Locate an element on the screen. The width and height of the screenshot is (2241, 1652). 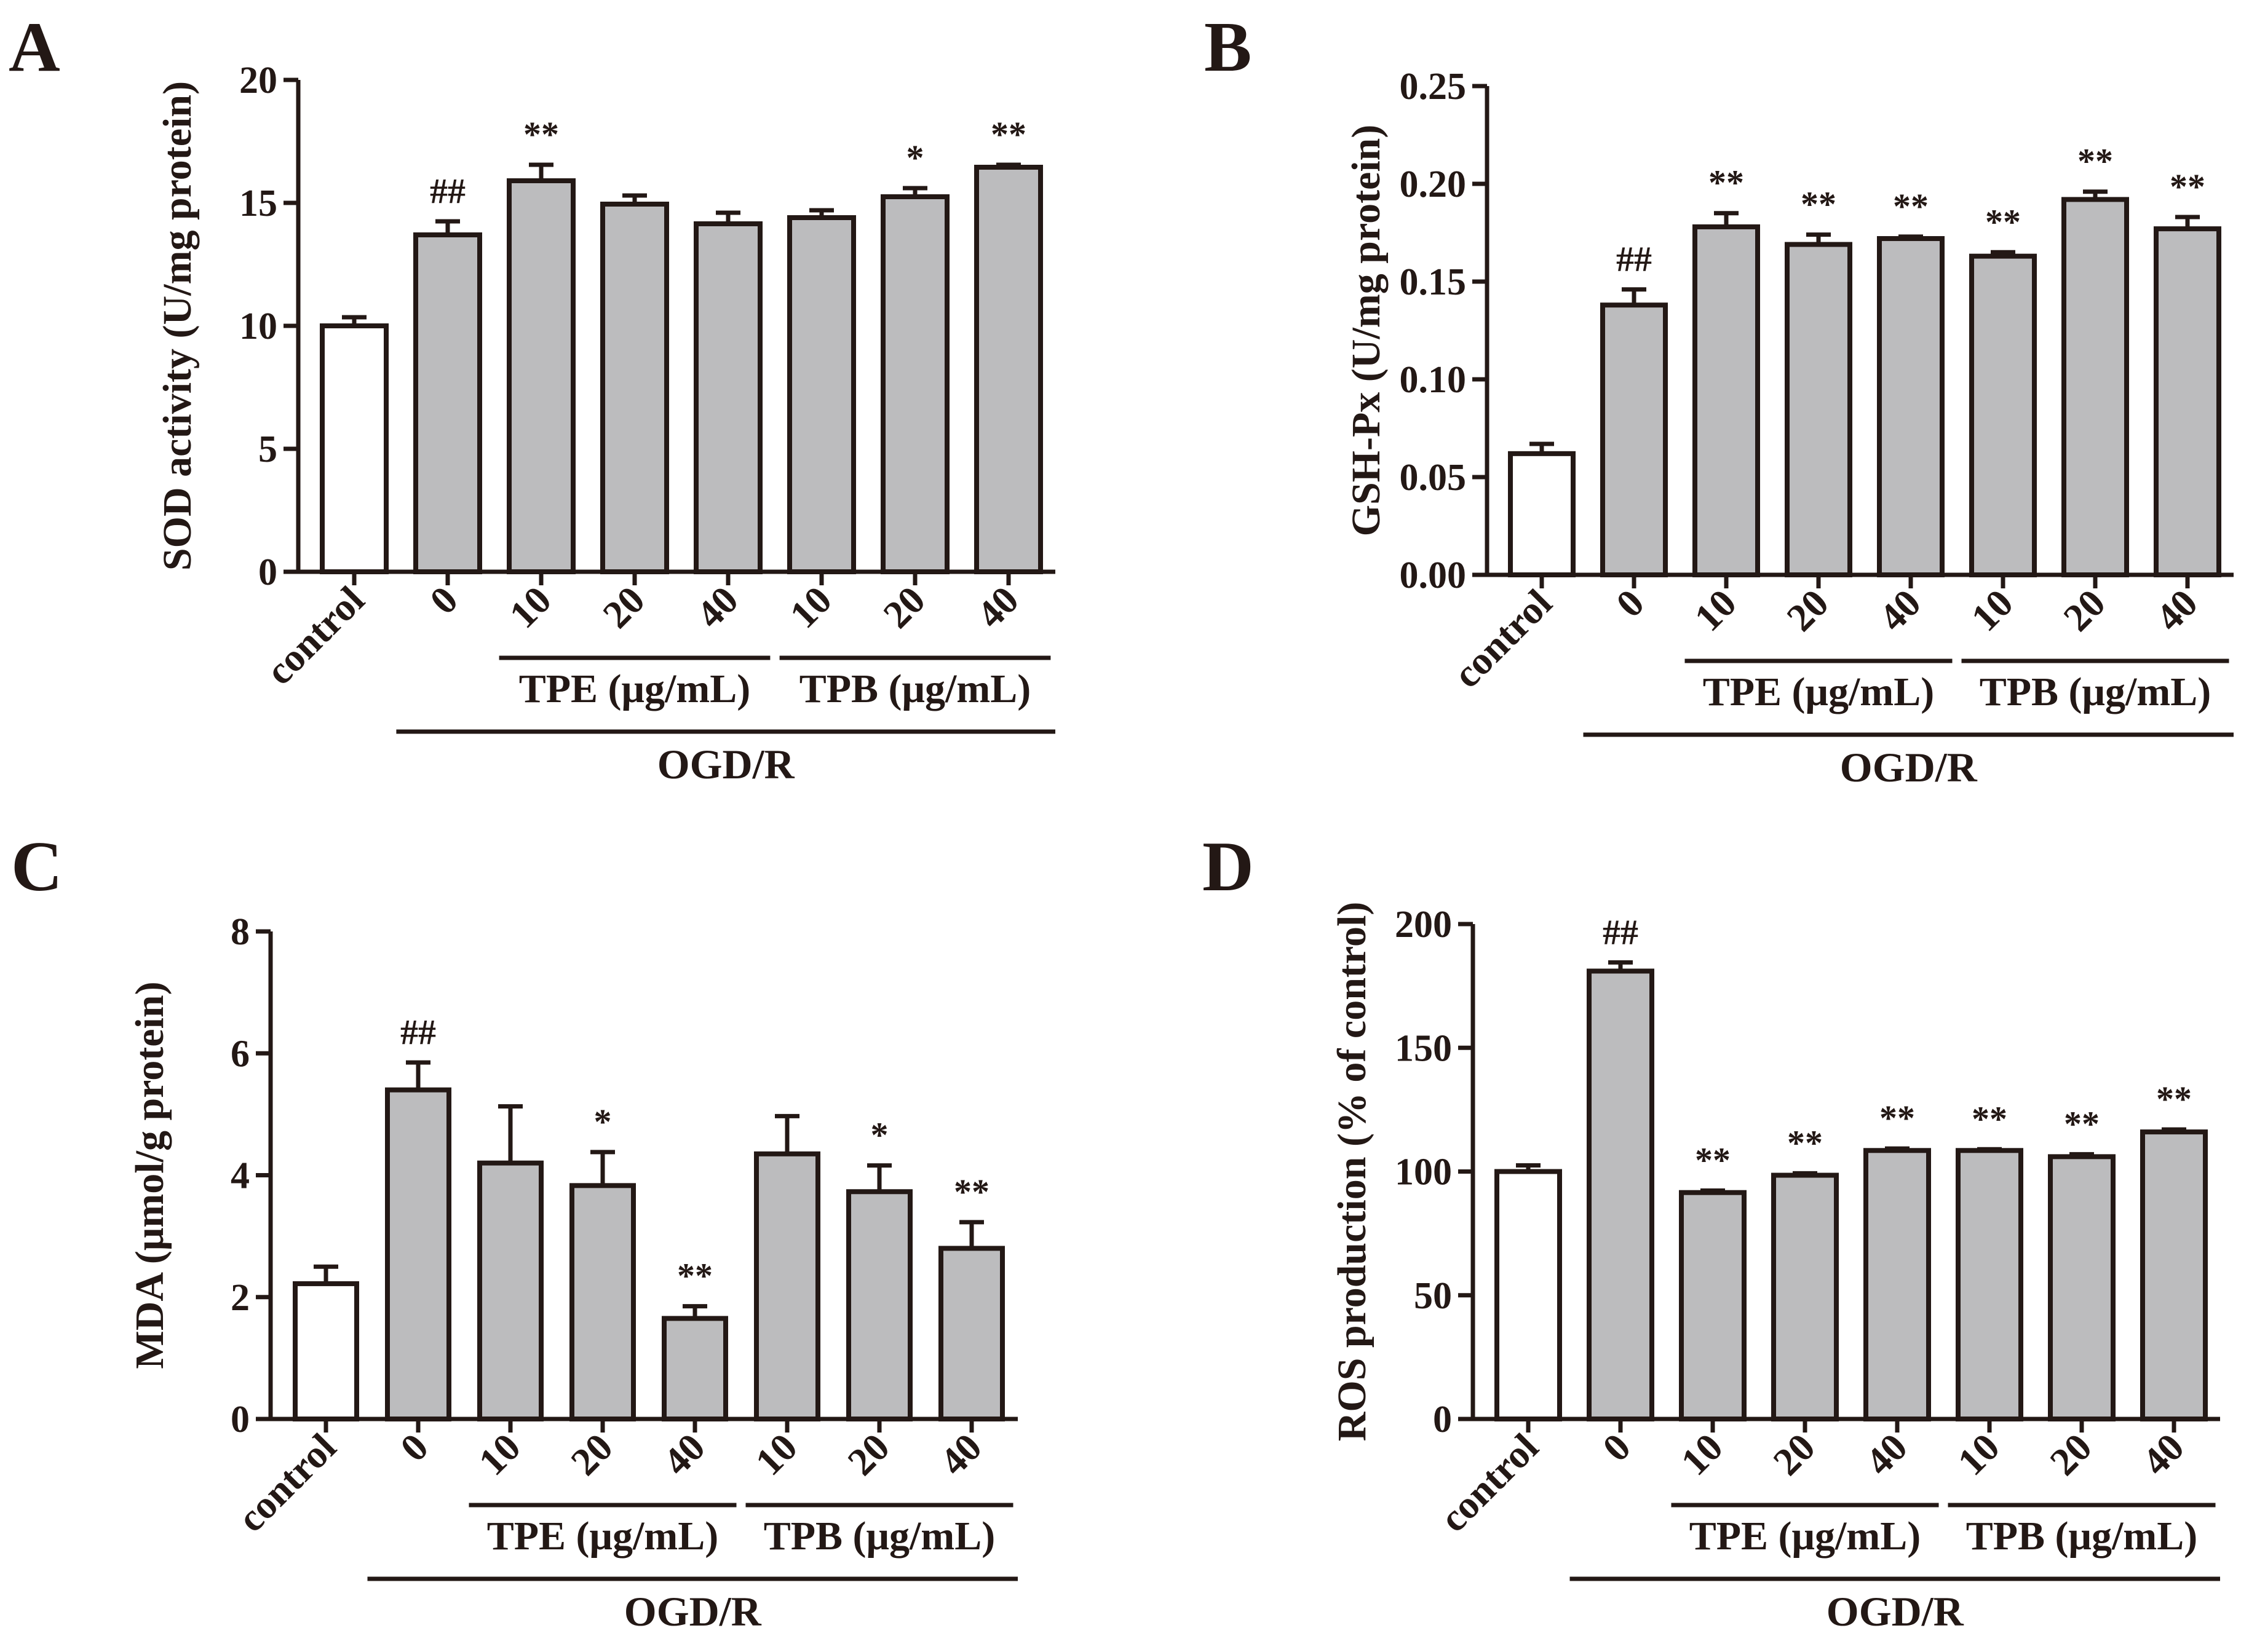
panel-letter-a: A is located at coordinates (34, 47).